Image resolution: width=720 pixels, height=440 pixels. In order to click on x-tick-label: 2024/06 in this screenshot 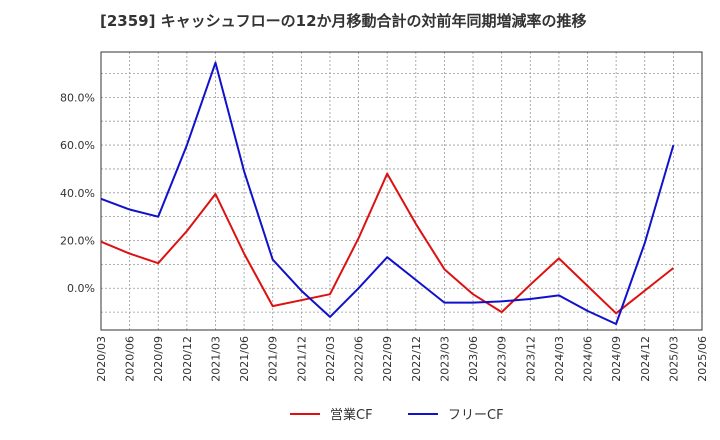, I will do `click(588, 359)`.